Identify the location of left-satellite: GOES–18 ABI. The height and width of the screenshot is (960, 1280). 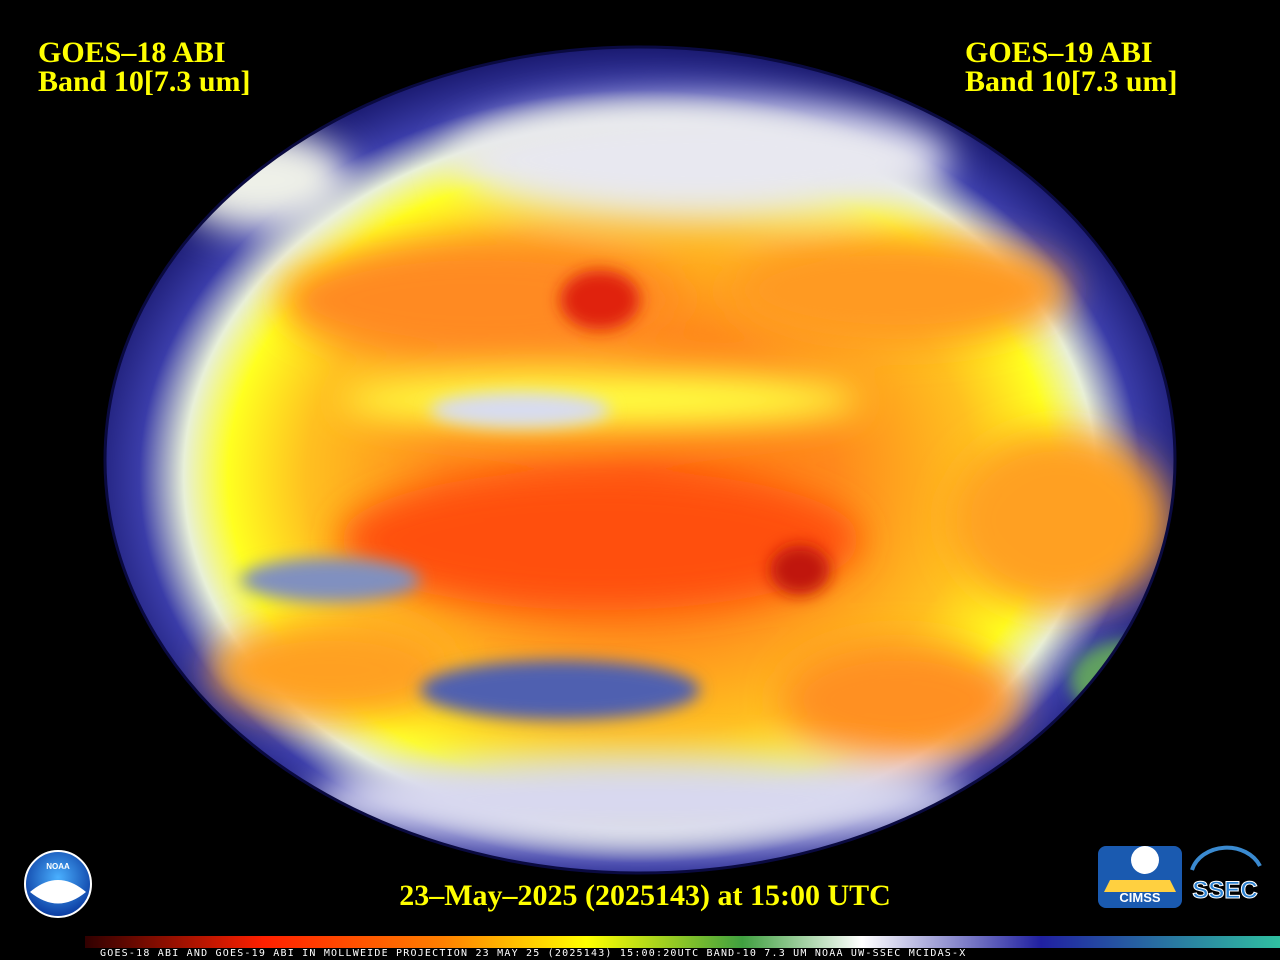
(132, 52).